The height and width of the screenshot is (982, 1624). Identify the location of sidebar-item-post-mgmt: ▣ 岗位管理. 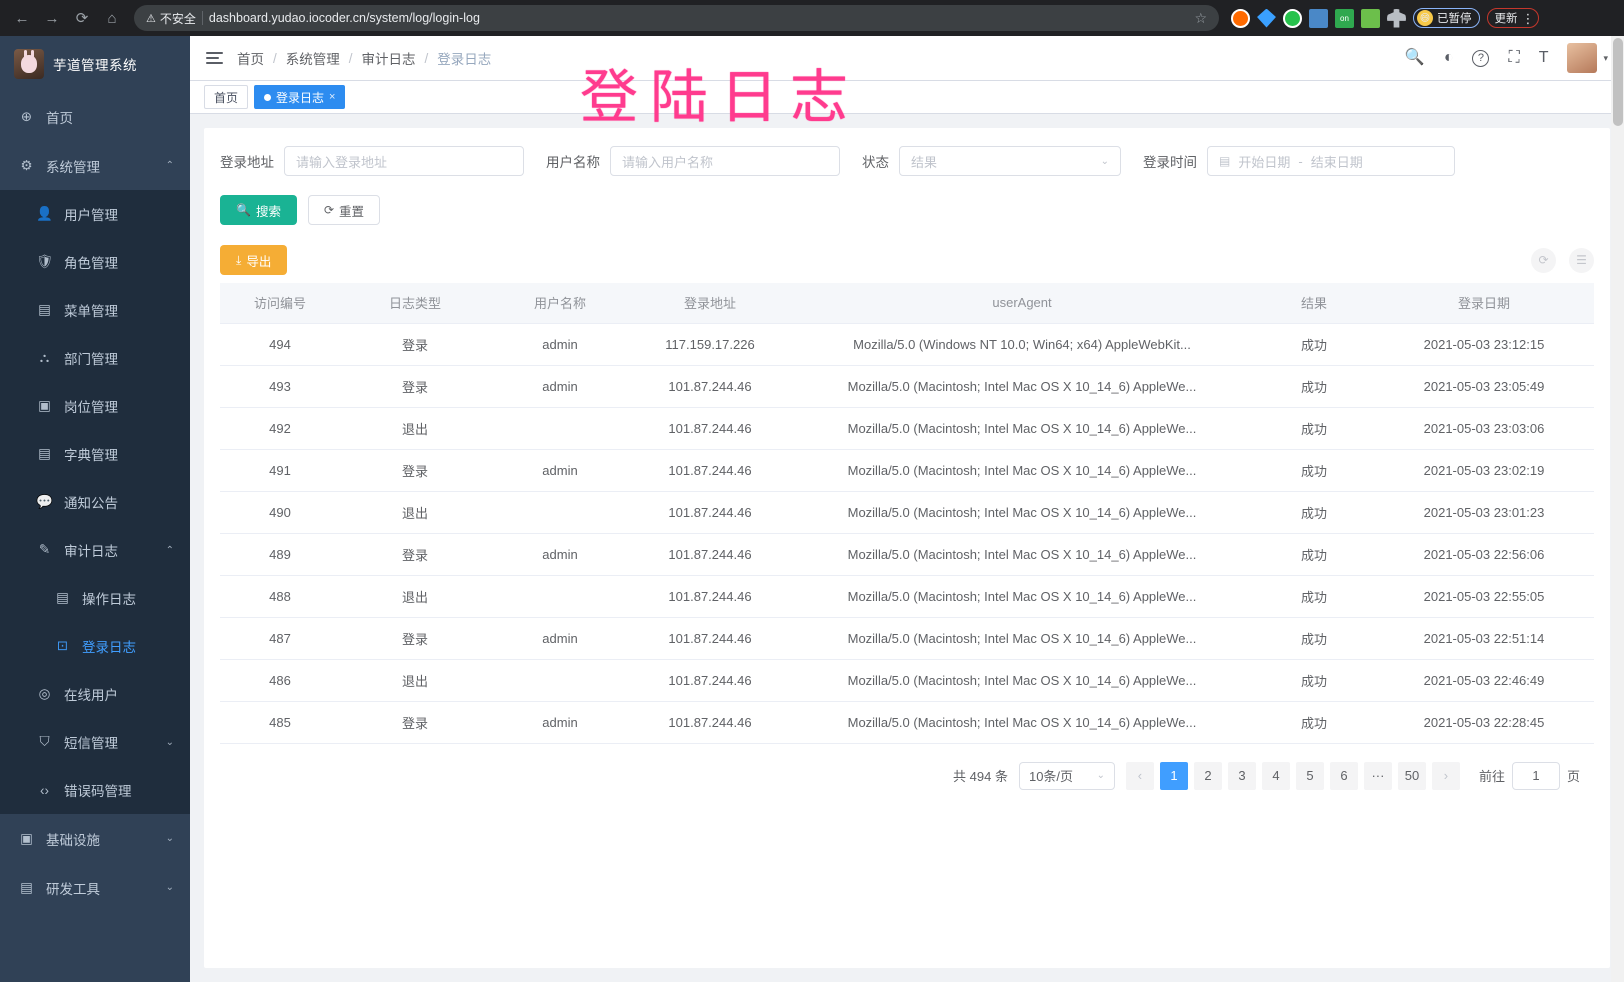
(95, 406).